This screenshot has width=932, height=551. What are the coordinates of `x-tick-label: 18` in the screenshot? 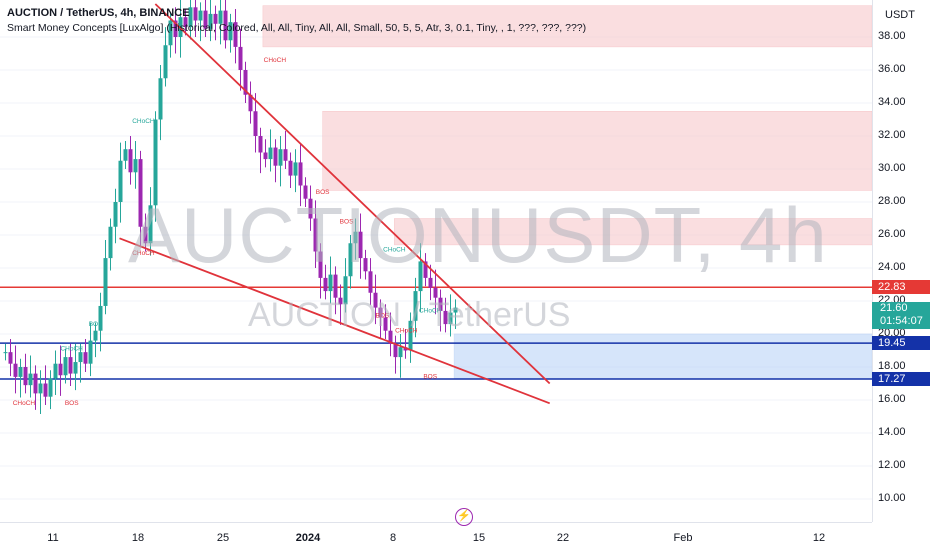 It's located at (138, 538).